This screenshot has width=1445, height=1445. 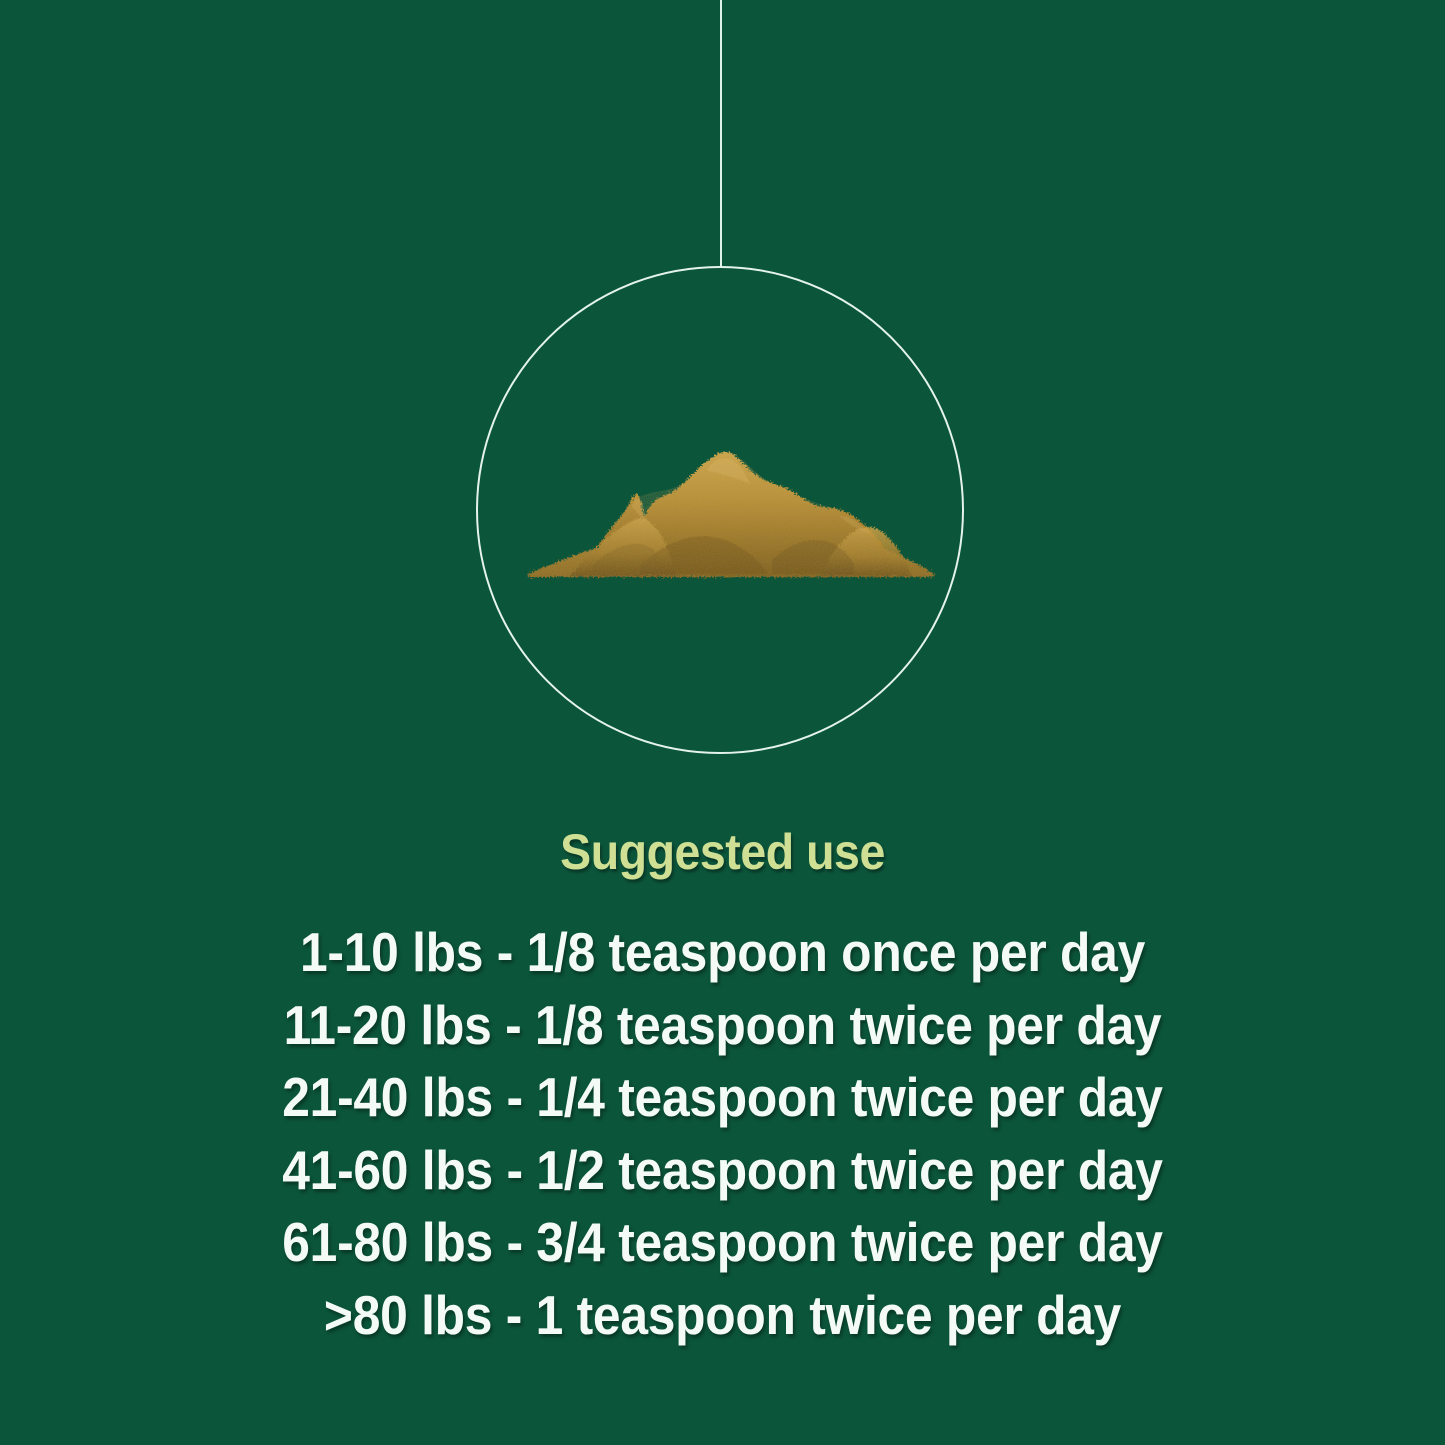 What do you see at coordinates (722, 1242) in the screenshot?
I see `dosage-line: 61-80 lbs - 3/4 teaspoon twice per day` at bounding box center [722, 1242].